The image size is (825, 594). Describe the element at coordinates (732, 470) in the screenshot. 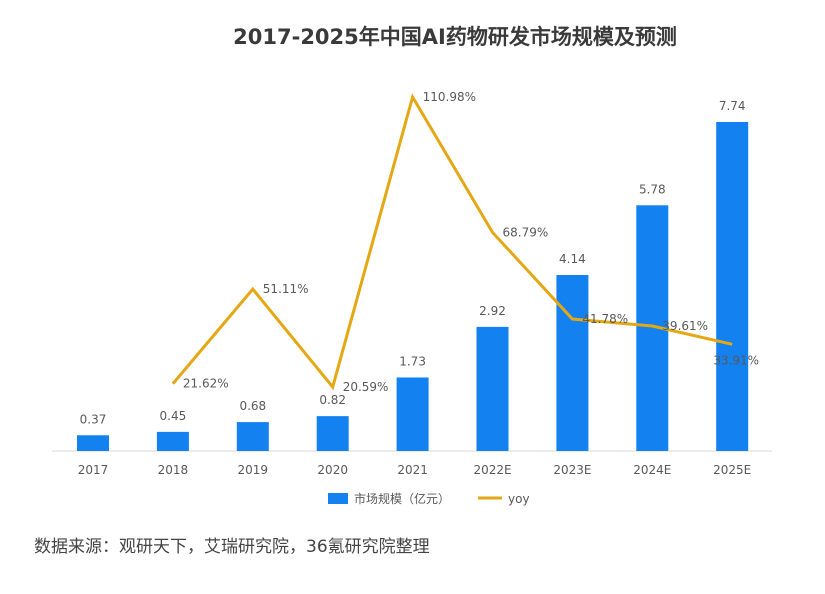

I see `x-tick-2025E: 2025E` at that location.